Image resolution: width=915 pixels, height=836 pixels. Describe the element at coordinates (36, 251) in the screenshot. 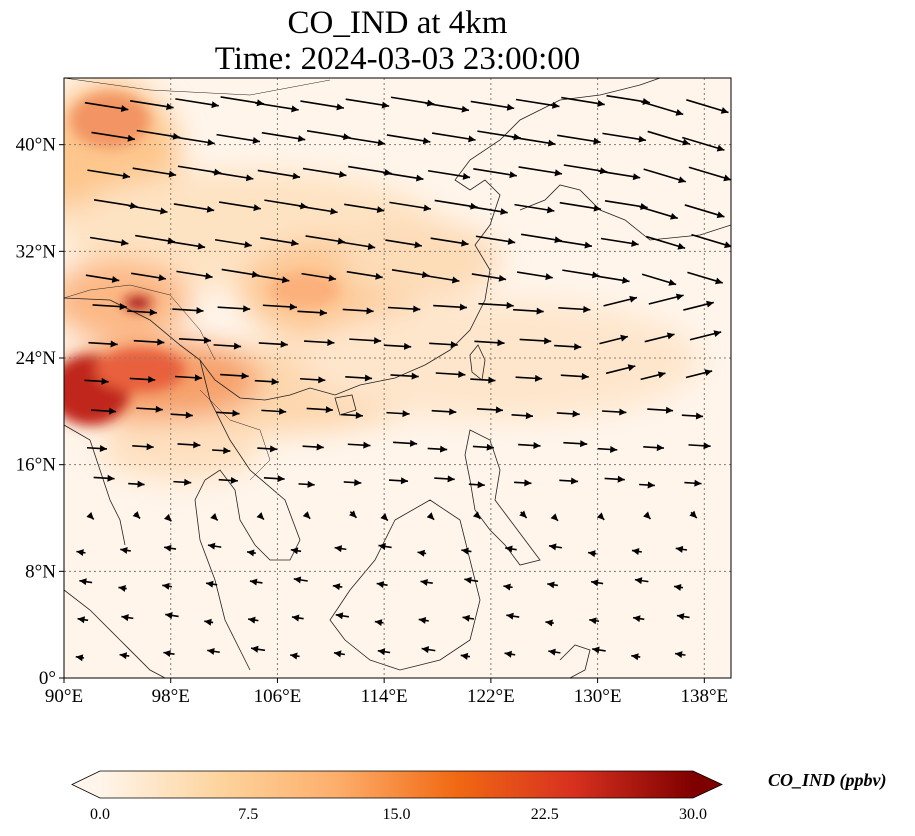

I see `lat-tick-label: 32°N` at that location.